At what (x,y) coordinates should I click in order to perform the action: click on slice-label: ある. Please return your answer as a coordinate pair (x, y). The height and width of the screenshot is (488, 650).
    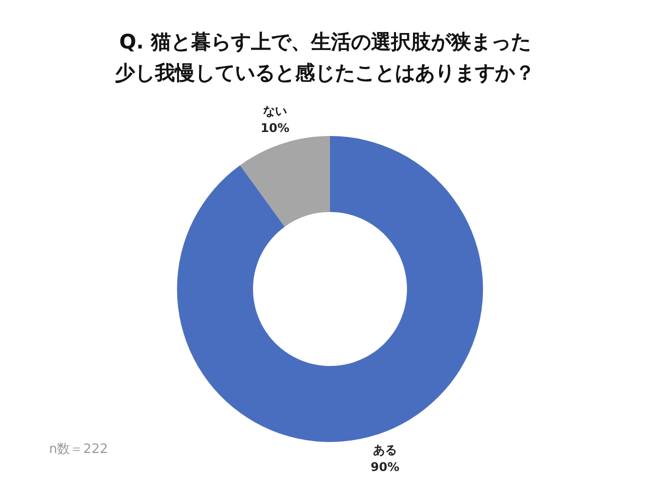
    Looking at the image, I should click on (385, 449).